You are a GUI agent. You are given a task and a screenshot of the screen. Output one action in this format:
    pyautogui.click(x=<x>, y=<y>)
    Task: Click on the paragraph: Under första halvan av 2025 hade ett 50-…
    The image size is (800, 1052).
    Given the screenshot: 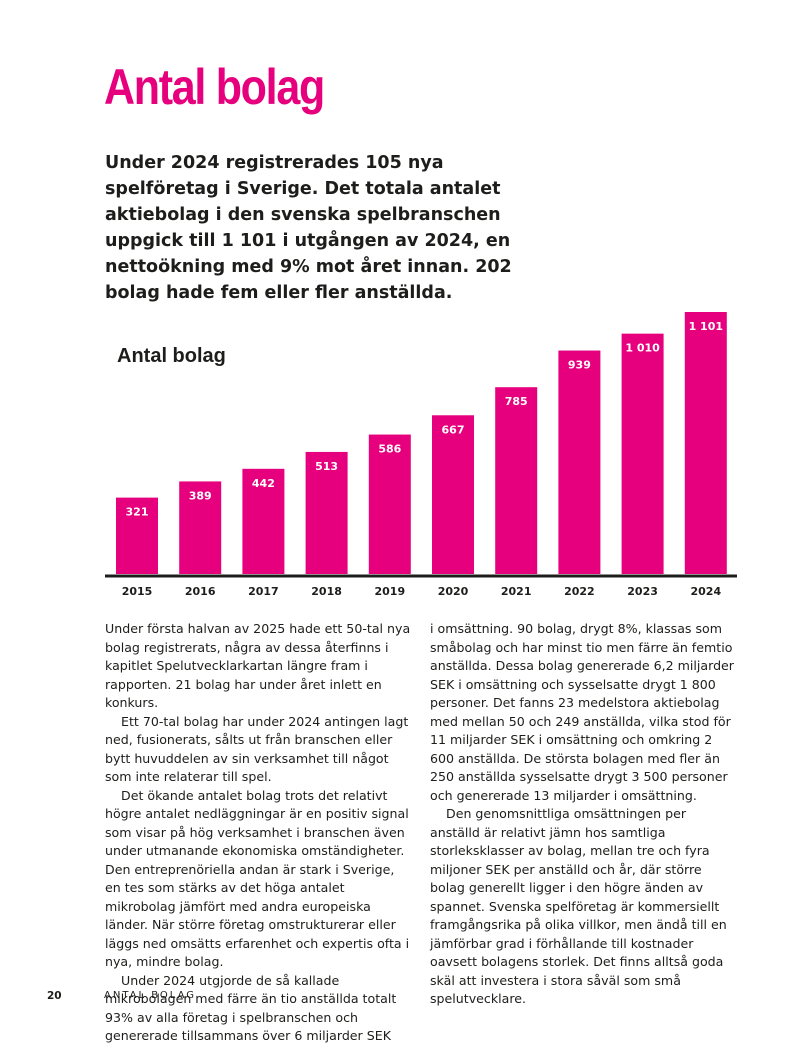 What is the action you would take?
    pyautogui.click(x=258, y=665)
    